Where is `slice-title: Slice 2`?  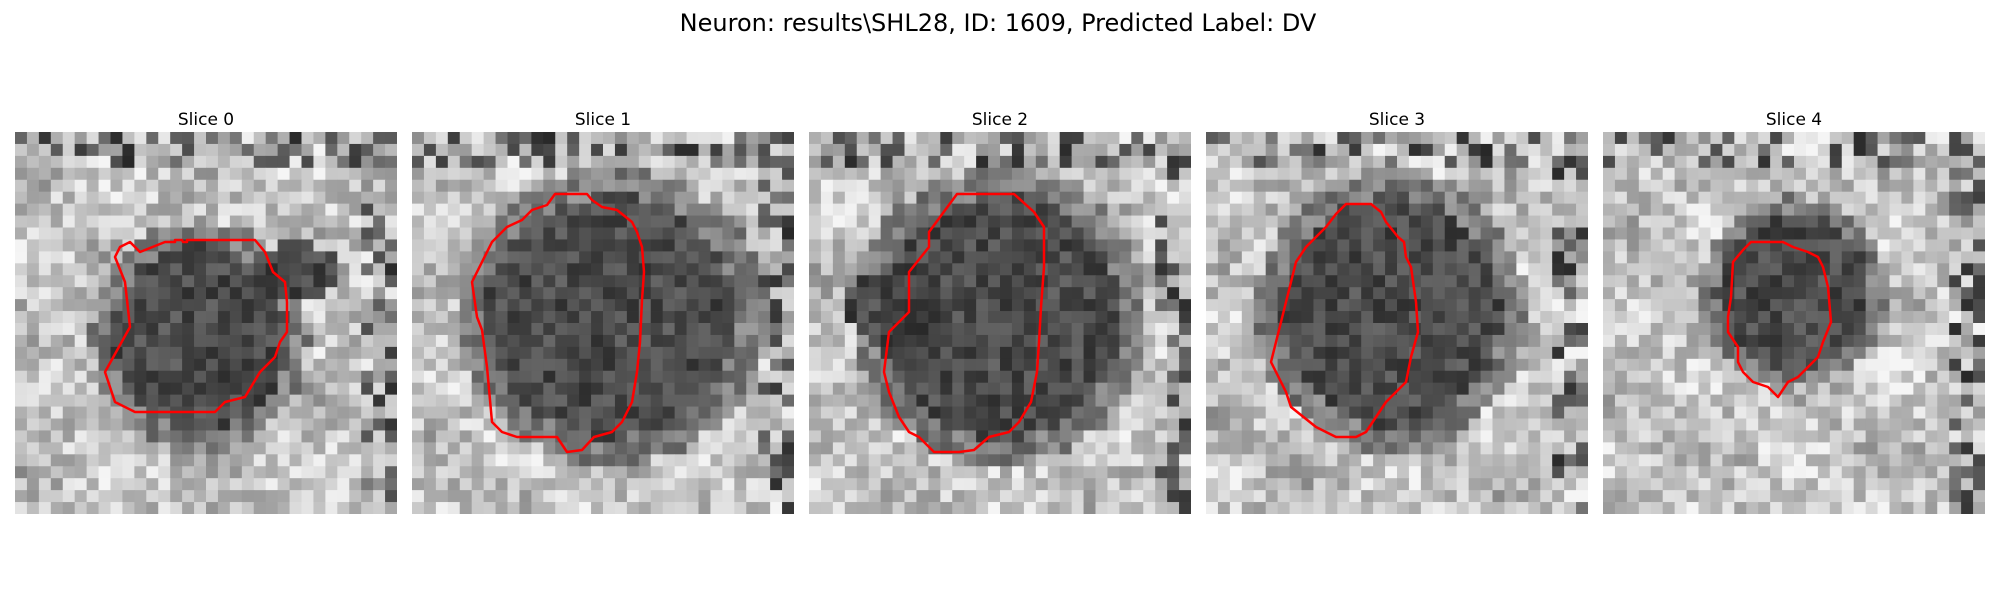
slice-title: Slice 2 is located at coordinates (1000, 120).